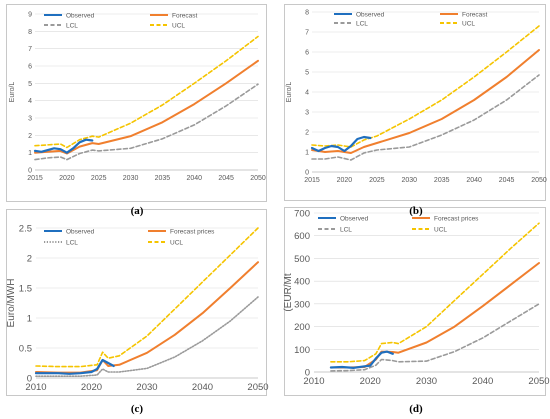  I want to click on legend-label-ucl-b: UCL, so click(468, 24).